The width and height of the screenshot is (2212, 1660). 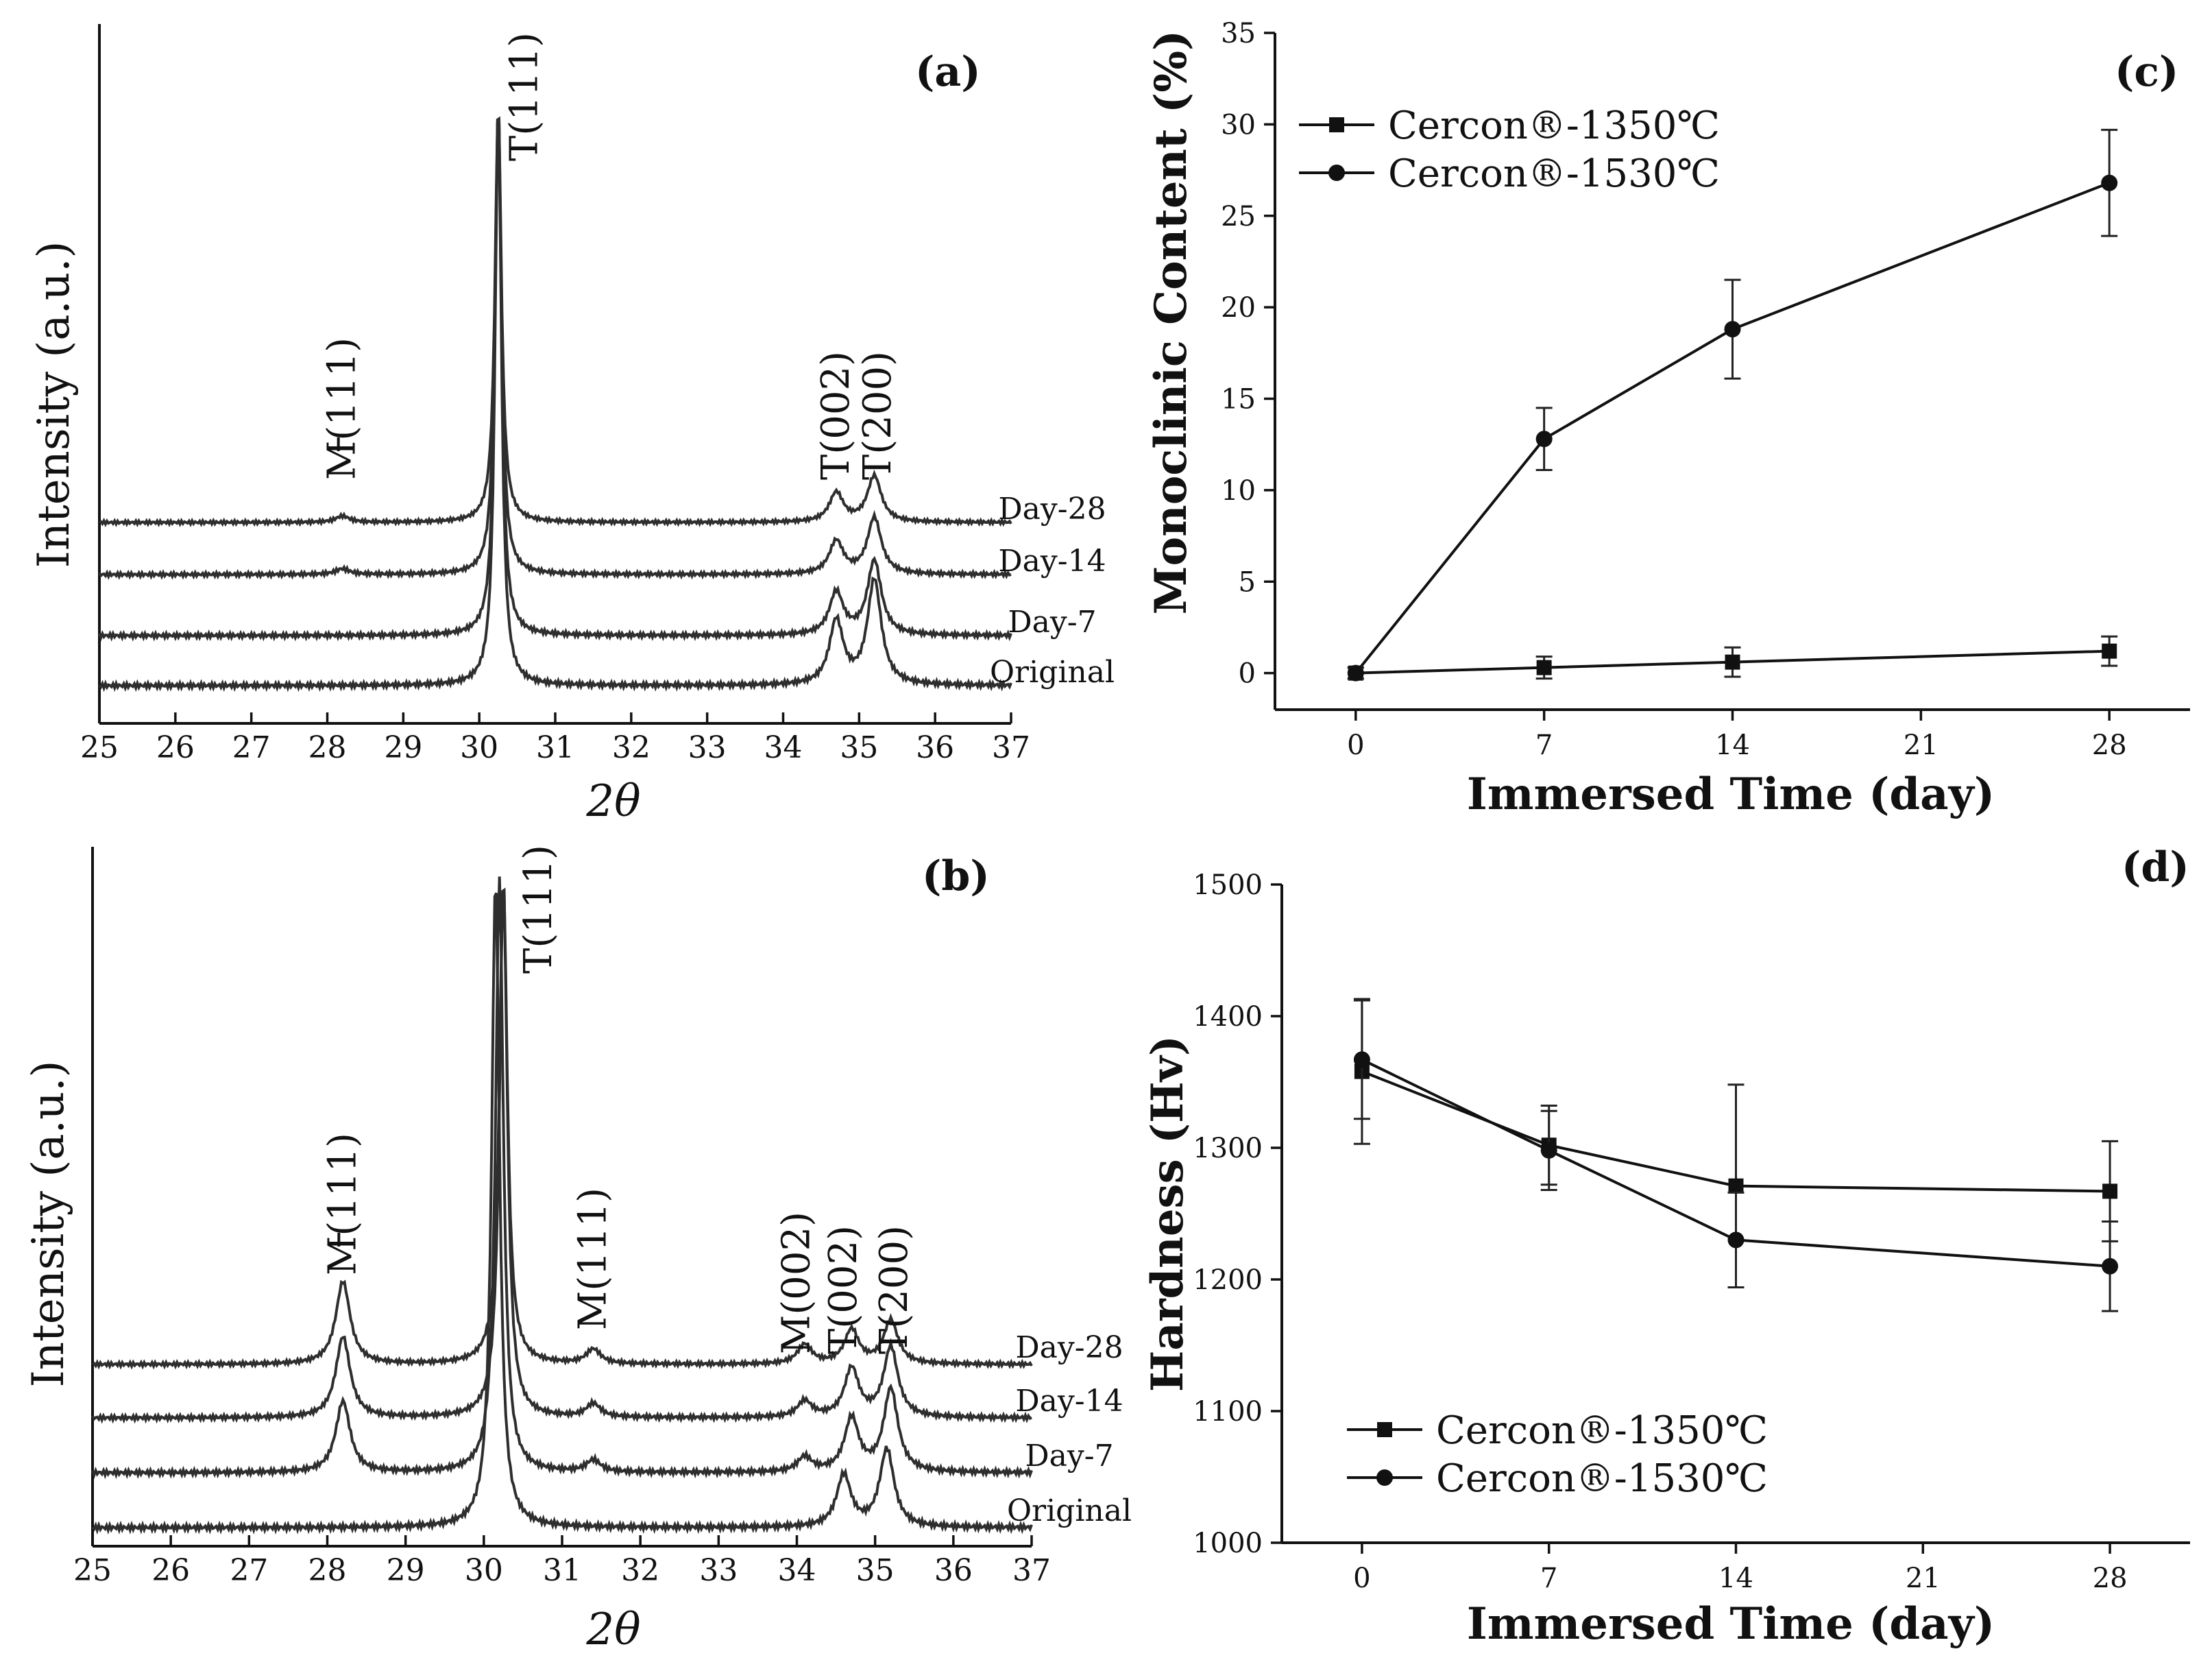 I want to click on y-tick-label: 1500, so click(x=1228, y=885).